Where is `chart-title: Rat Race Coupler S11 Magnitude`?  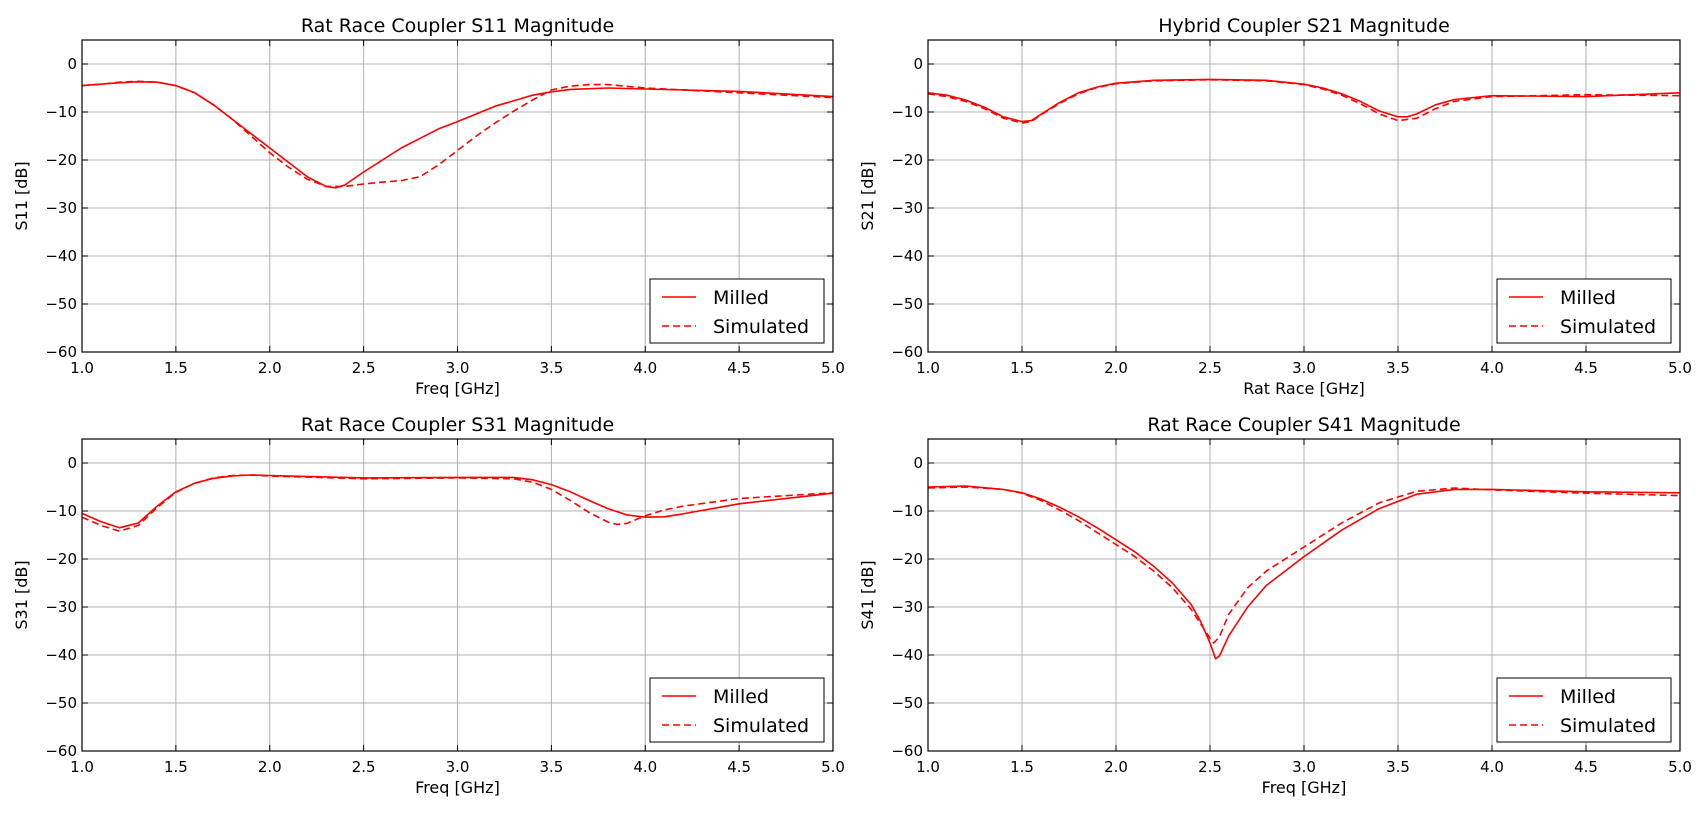
chart-title: Rat Race Coupler S11 Magnitude is located at coordinates (457, 26).